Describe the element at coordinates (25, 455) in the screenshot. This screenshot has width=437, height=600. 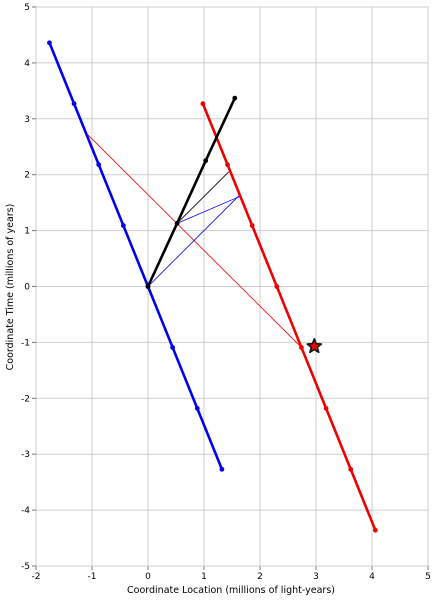
I see `y-tick-label: -3` at that location.